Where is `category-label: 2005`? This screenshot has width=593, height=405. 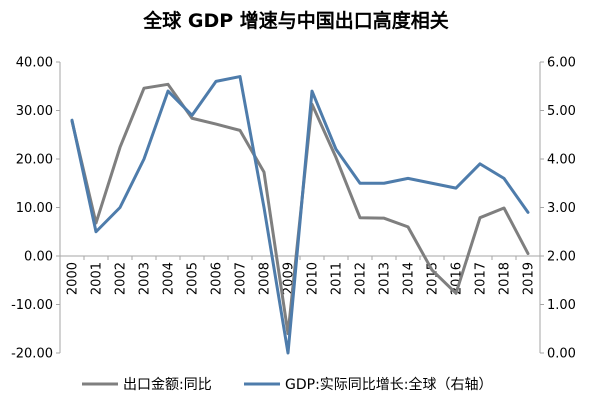
category-label: 2005 is located at coordinates (193, 278).